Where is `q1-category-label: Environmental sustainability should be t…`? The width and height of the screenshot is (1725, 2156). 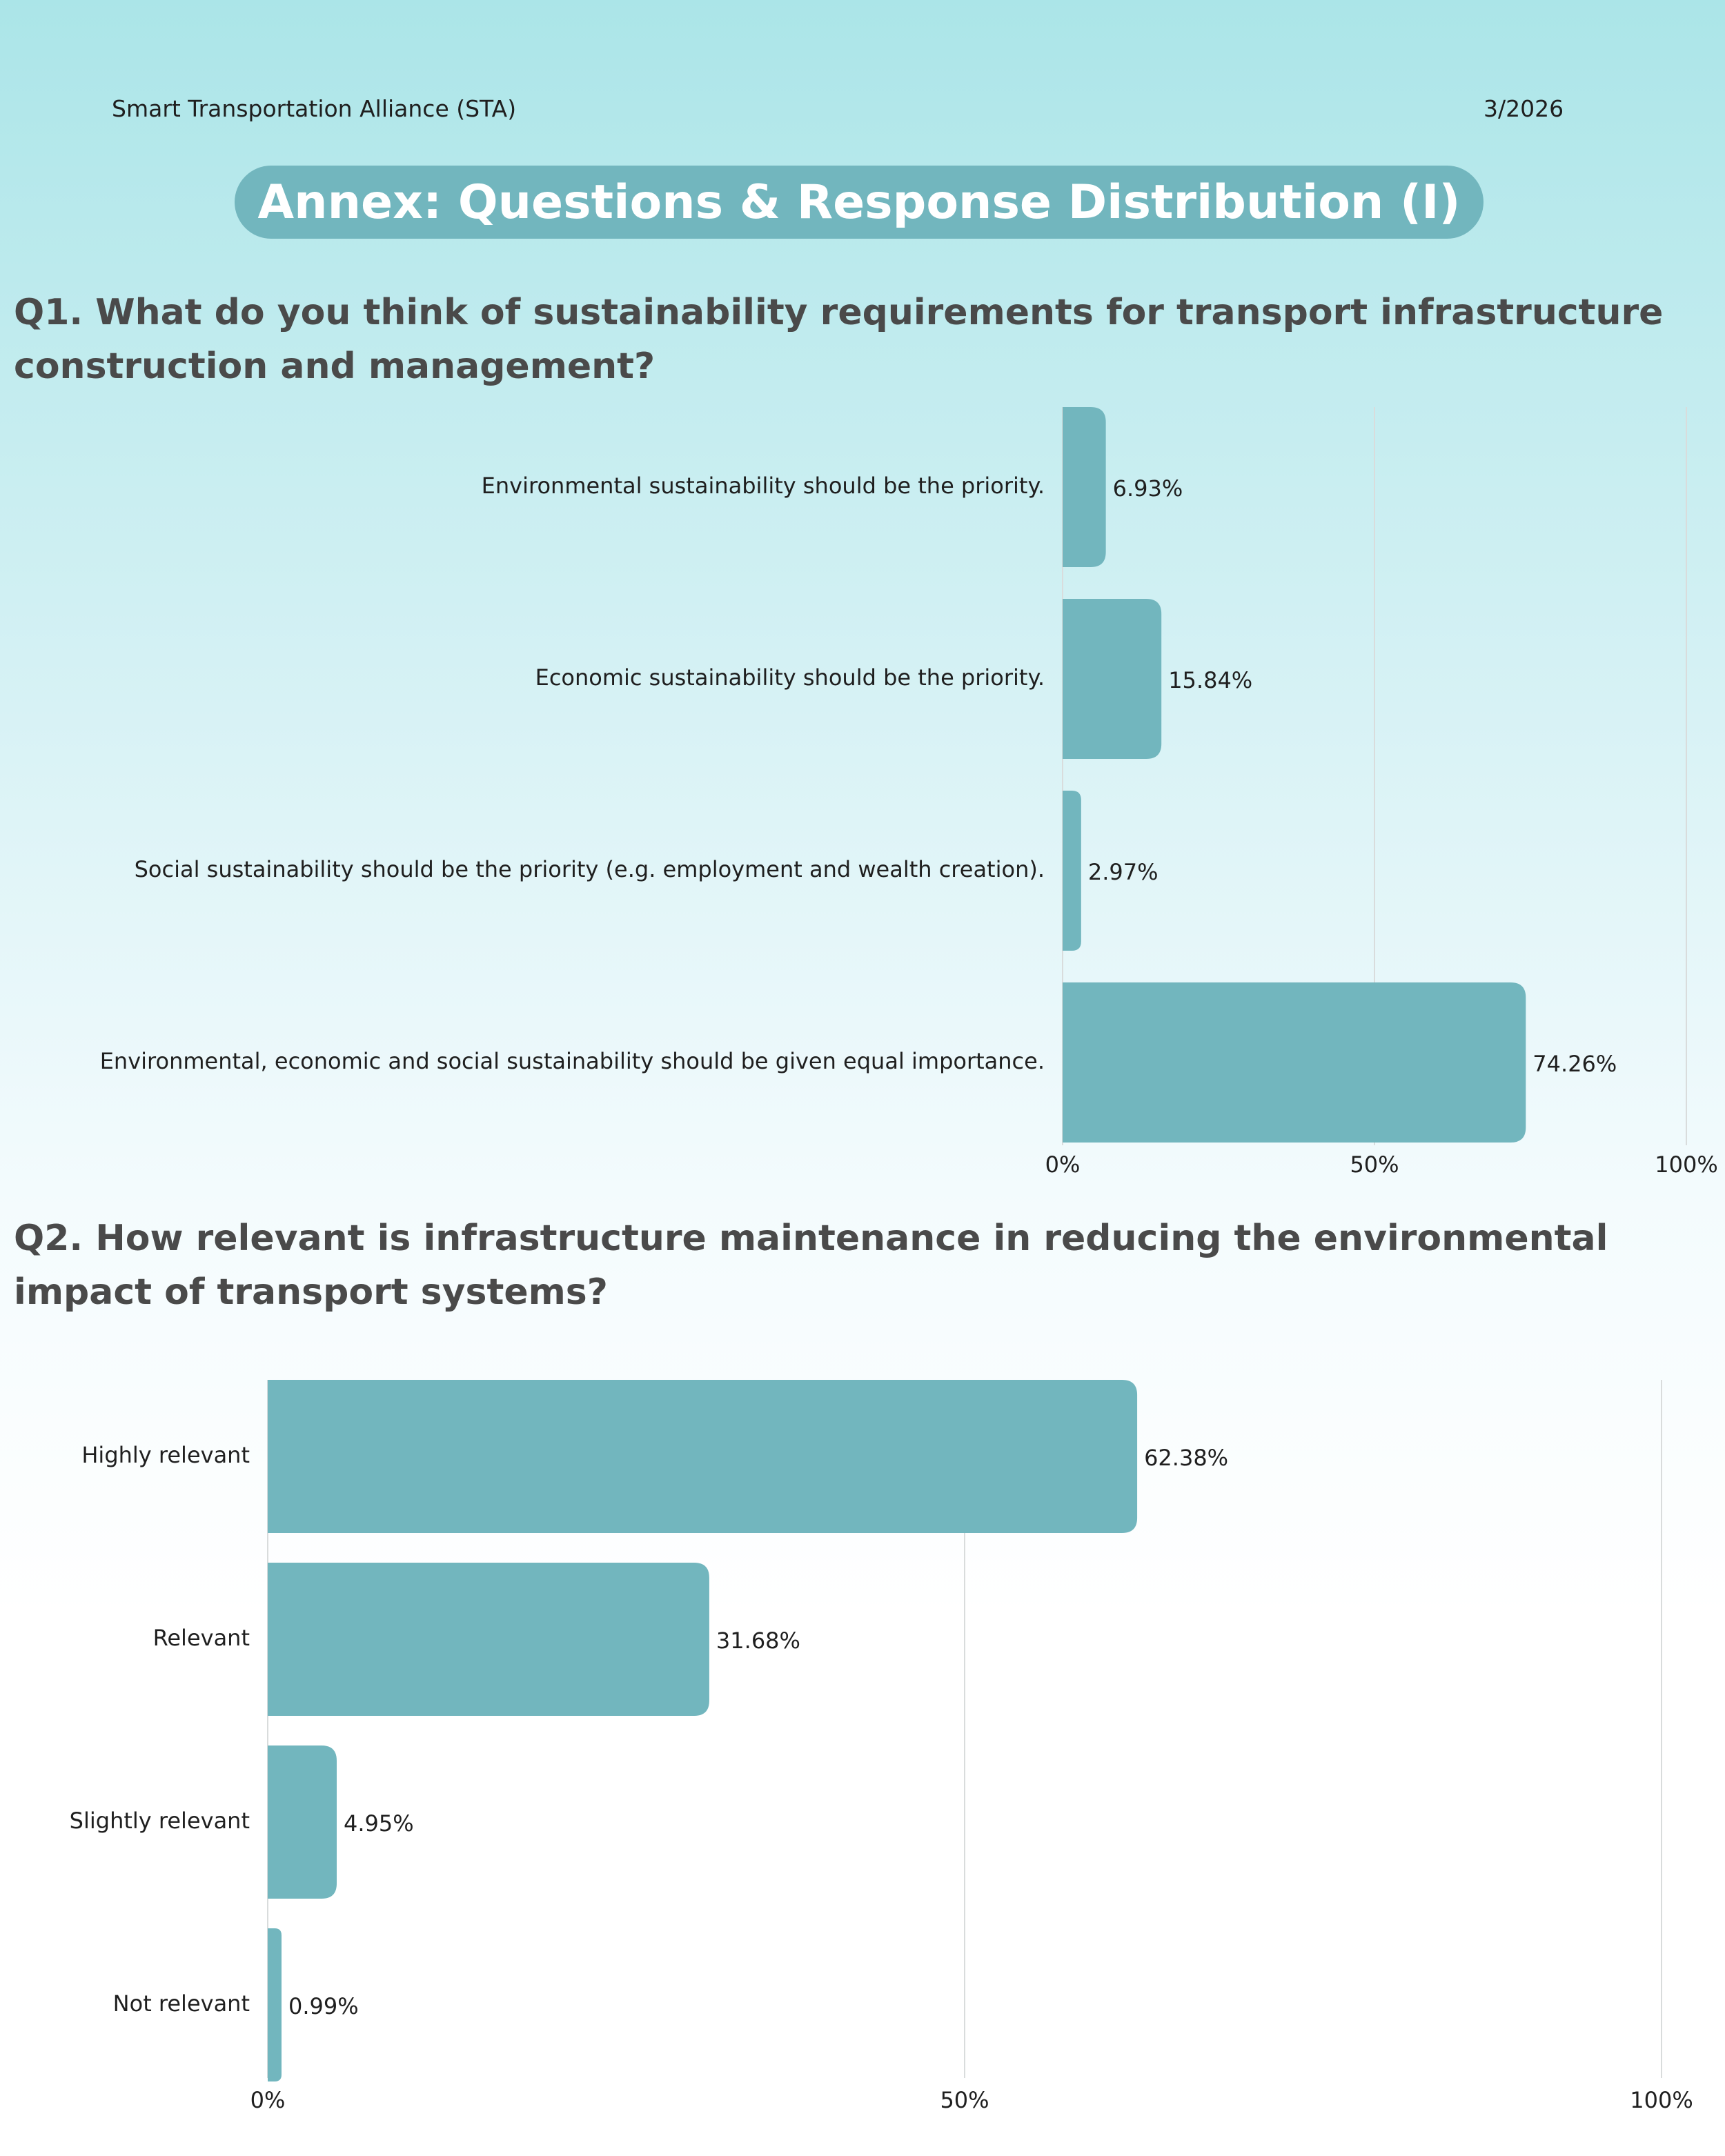
q1-category-label: Environmental sustainability should be t… is located at coordinates (763, 486).